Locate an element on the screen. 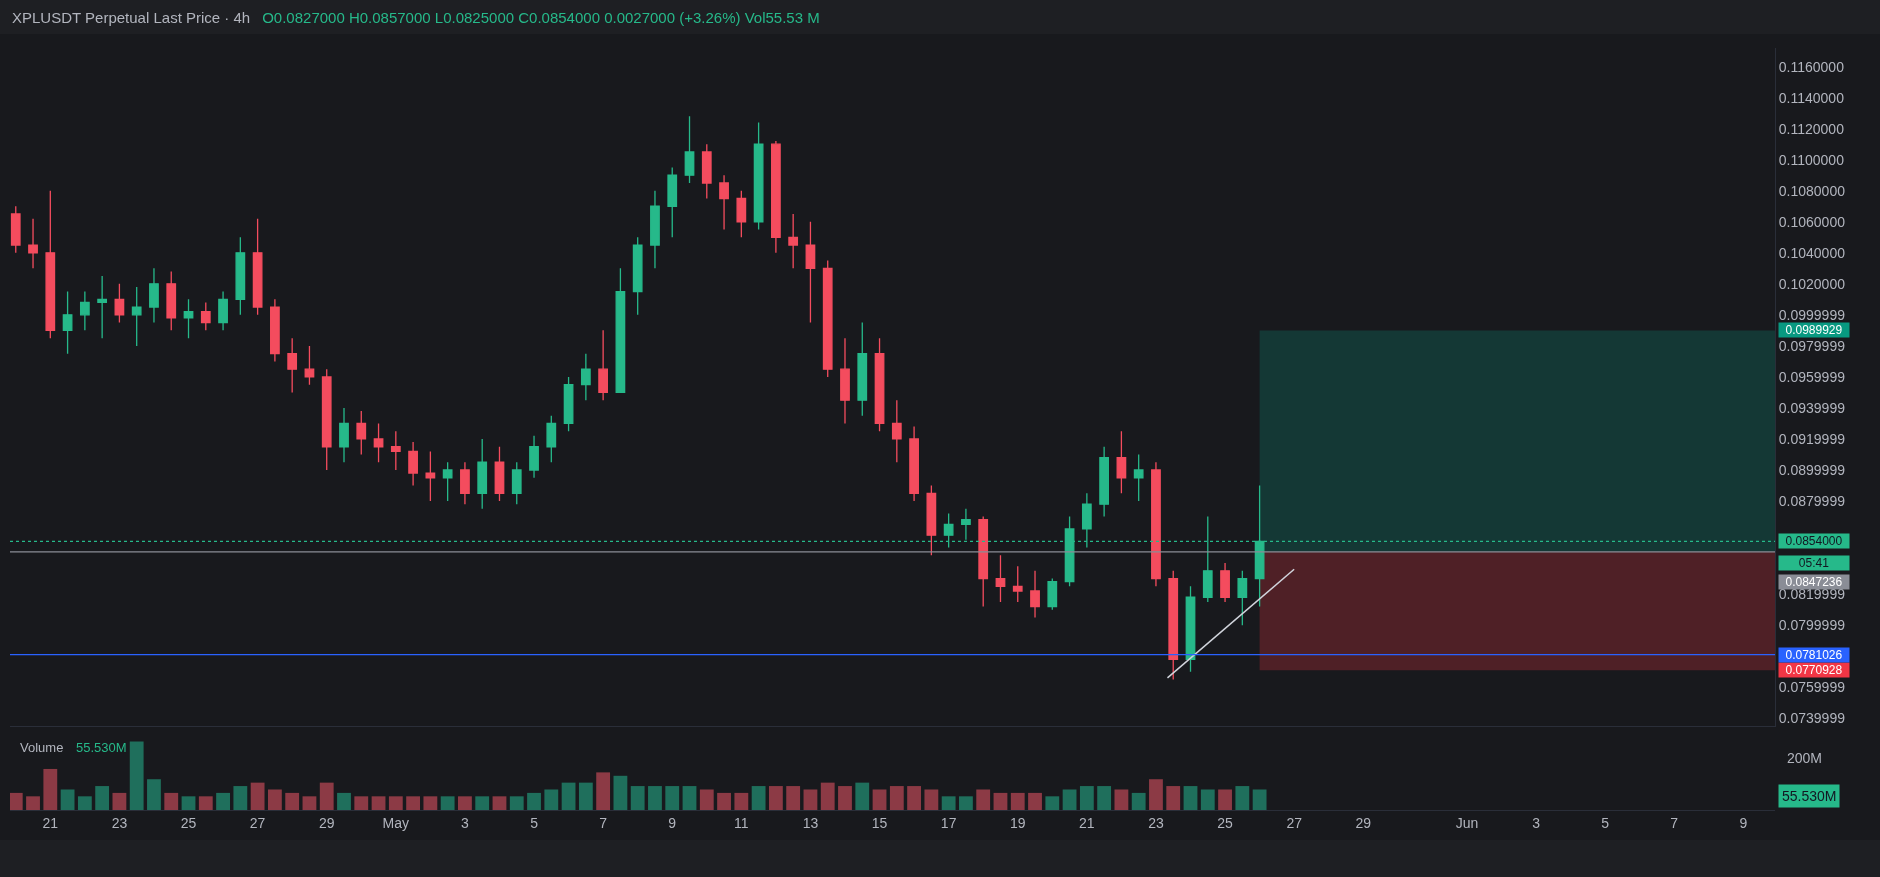  y-tick-label: 0.1080000 is located at coordinates (1812, 190).